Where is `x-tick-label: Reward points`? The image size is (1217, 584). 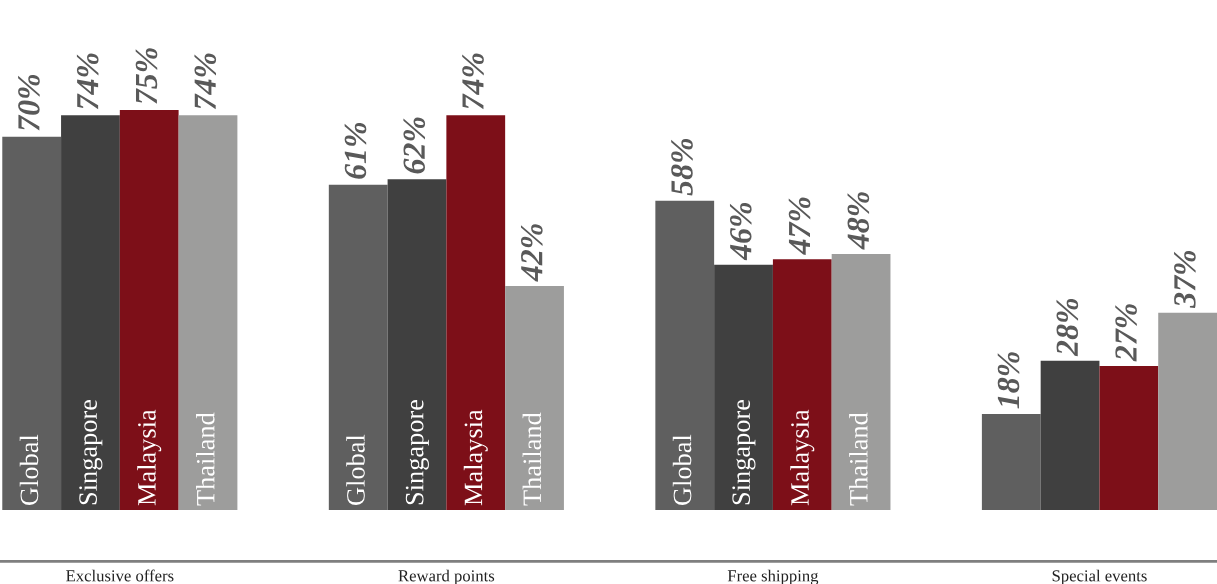
x-tick-label: Reward points is located at coordinates (446, 576).